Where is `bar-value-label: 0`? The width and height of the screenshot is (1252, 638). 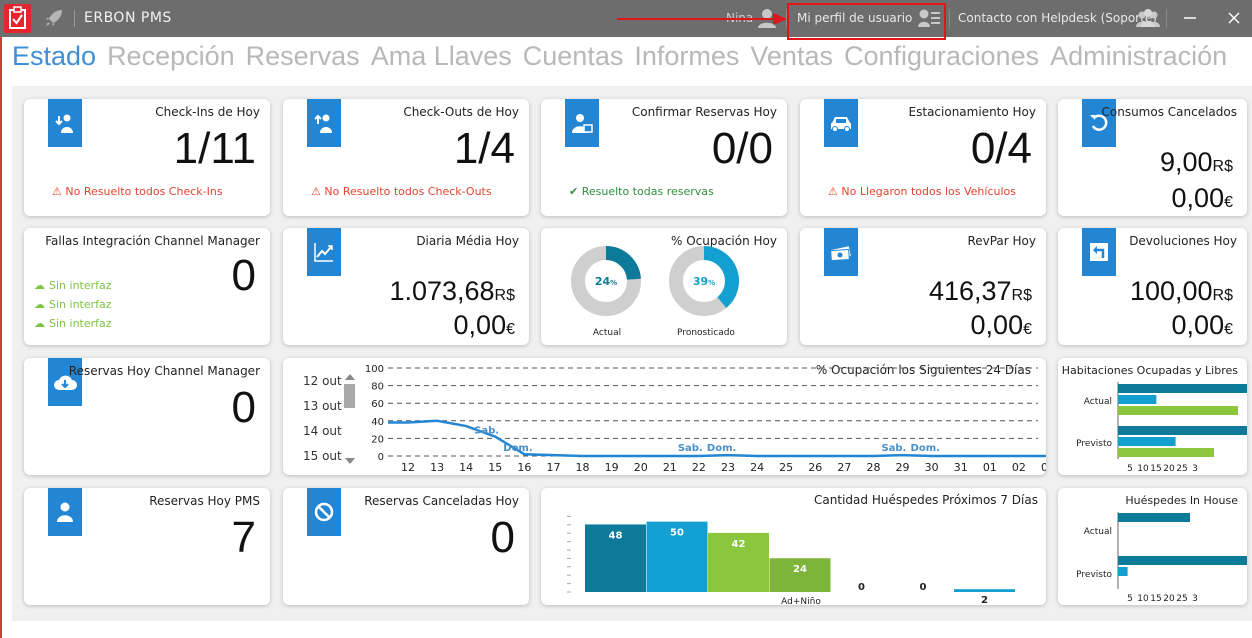 bar-value-label: 0 is located at coordinates (923, 587).